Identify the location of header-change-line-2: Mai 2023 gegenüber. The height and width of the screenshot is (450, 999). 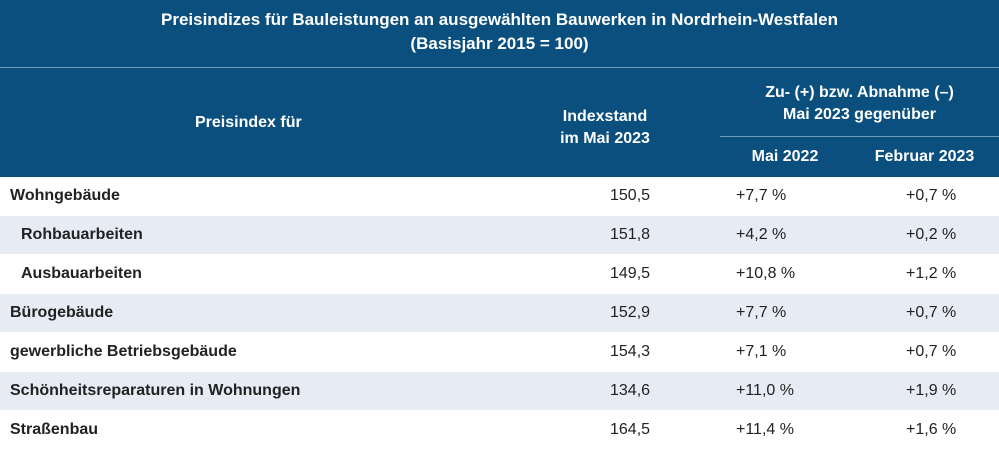
(859, 114).